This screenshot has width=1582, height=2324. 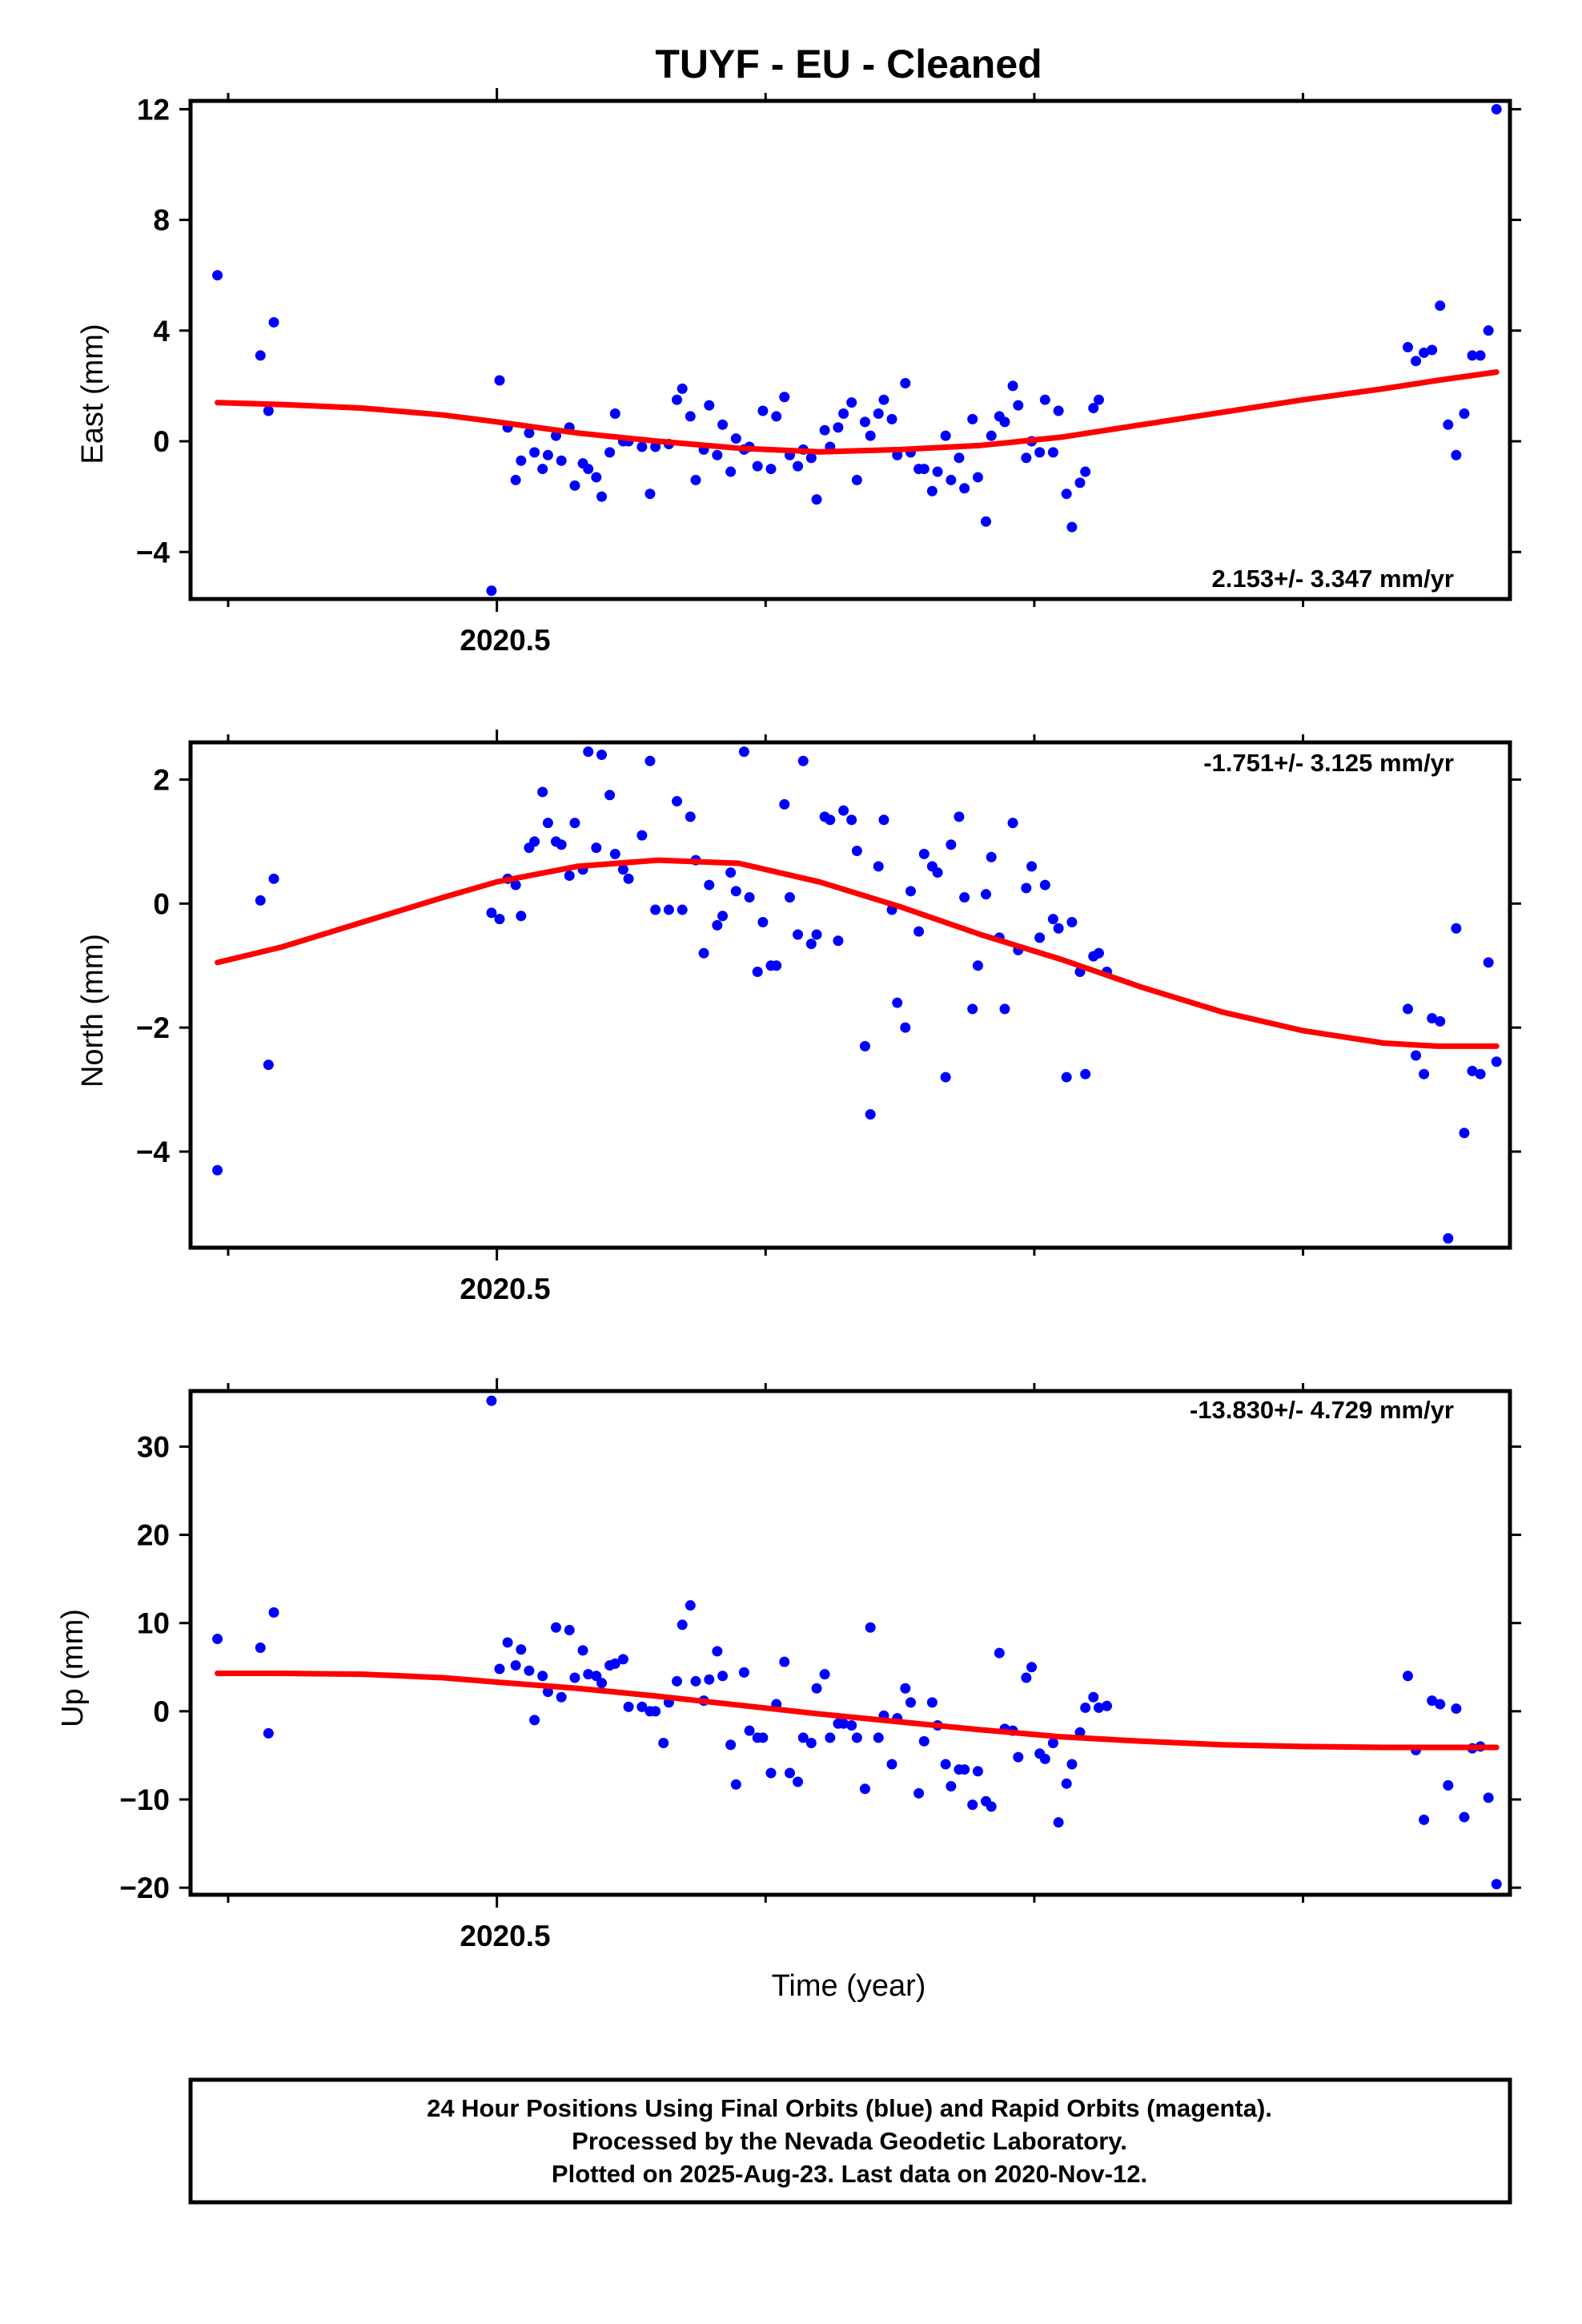 I want to click on north-rate-label: -1.751+/- 3.125 mm/yr, so click(x=1328, y=763).